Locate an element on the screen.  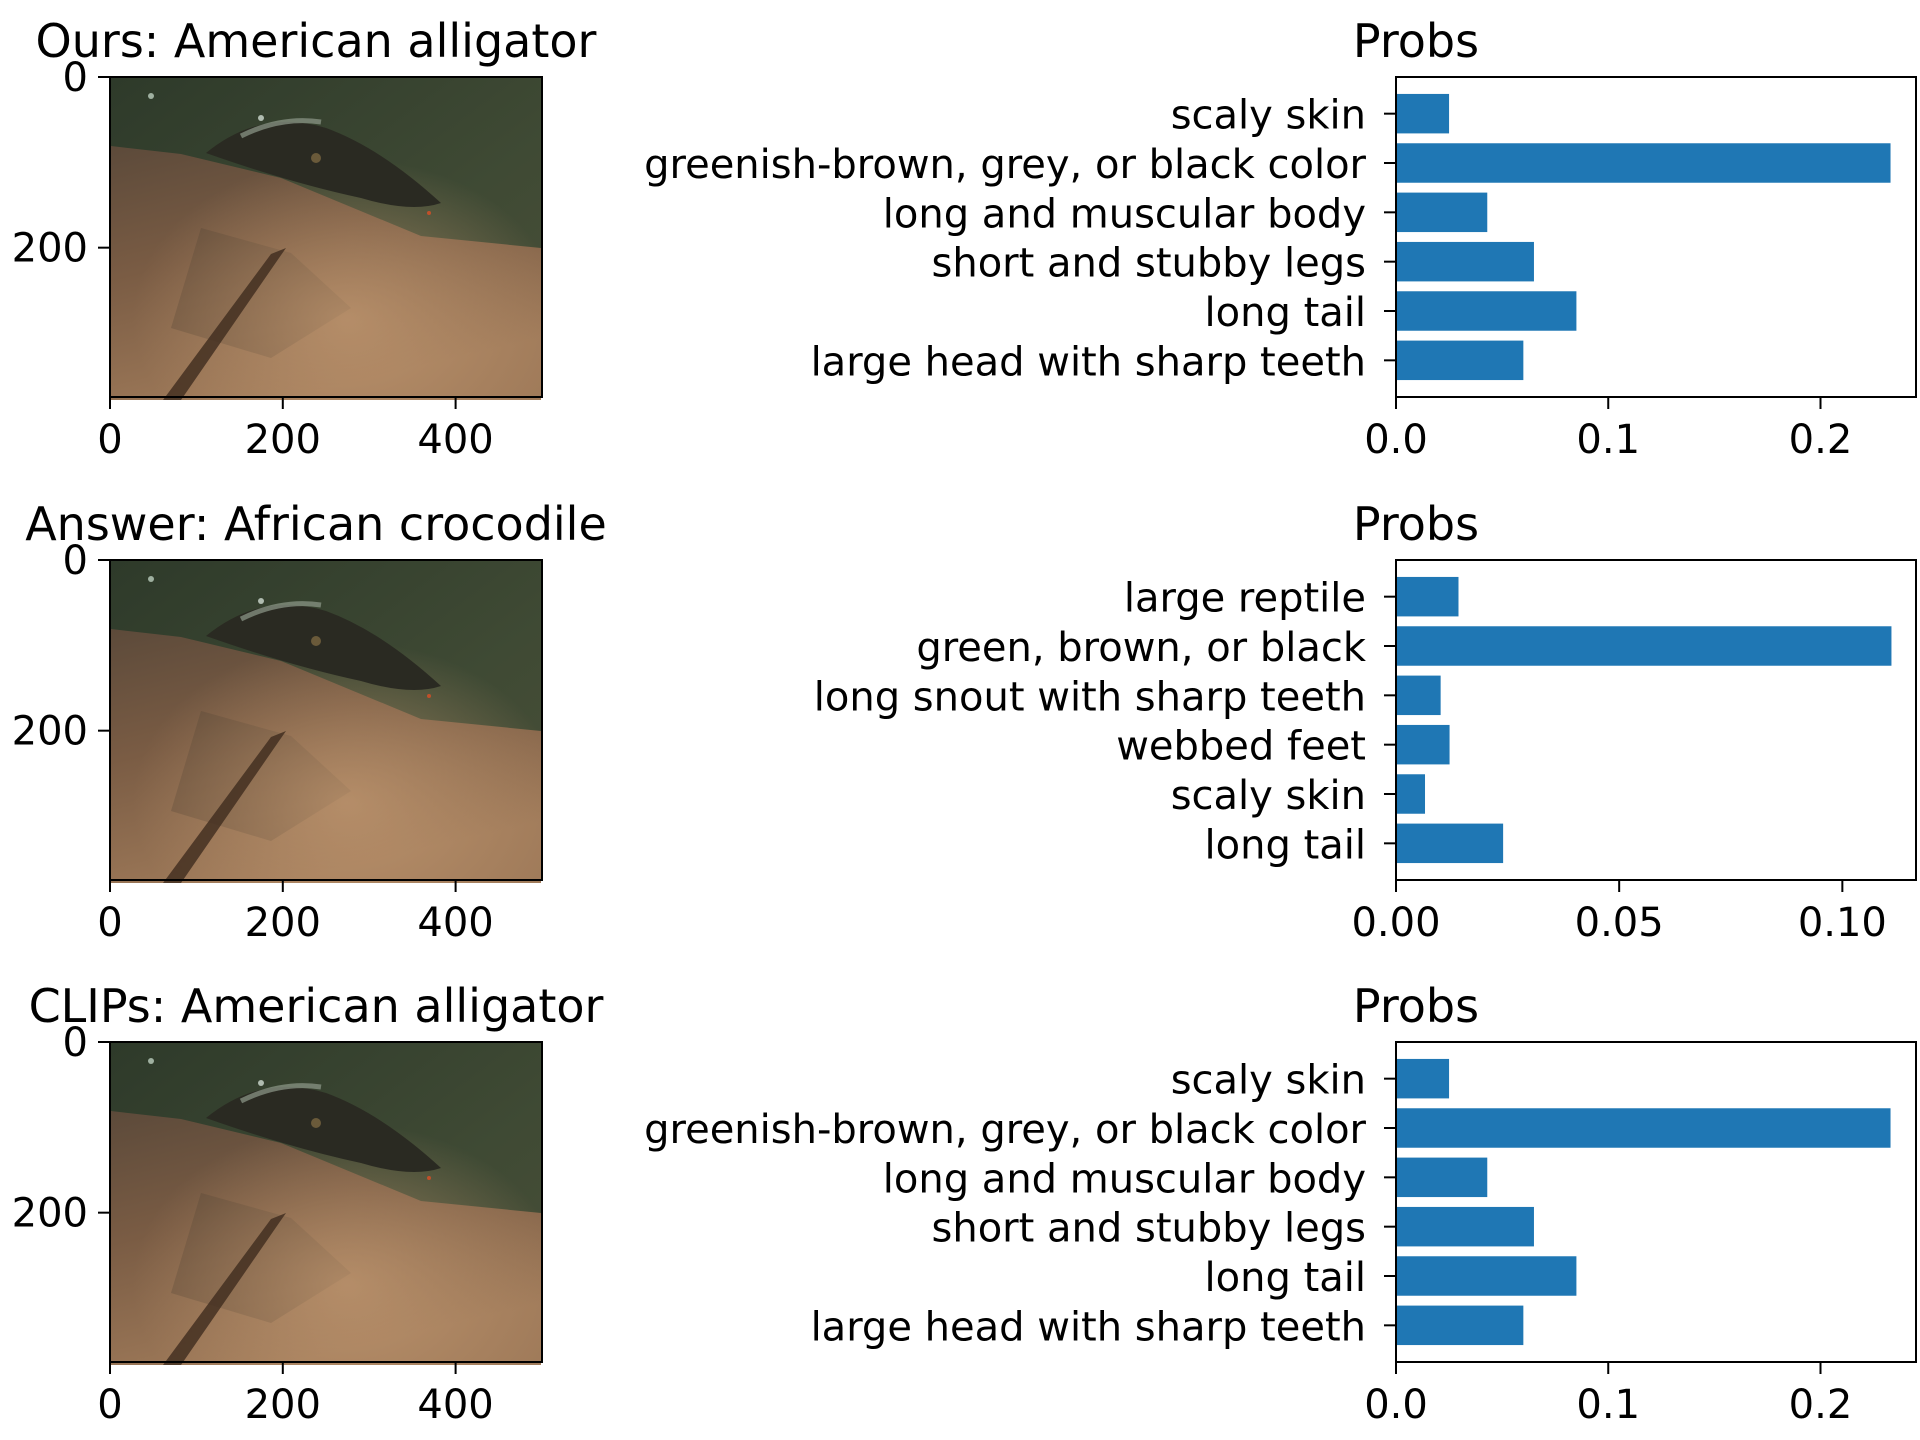
bar-category-label: green, brown, or black is located at coordinates (1141, 648).